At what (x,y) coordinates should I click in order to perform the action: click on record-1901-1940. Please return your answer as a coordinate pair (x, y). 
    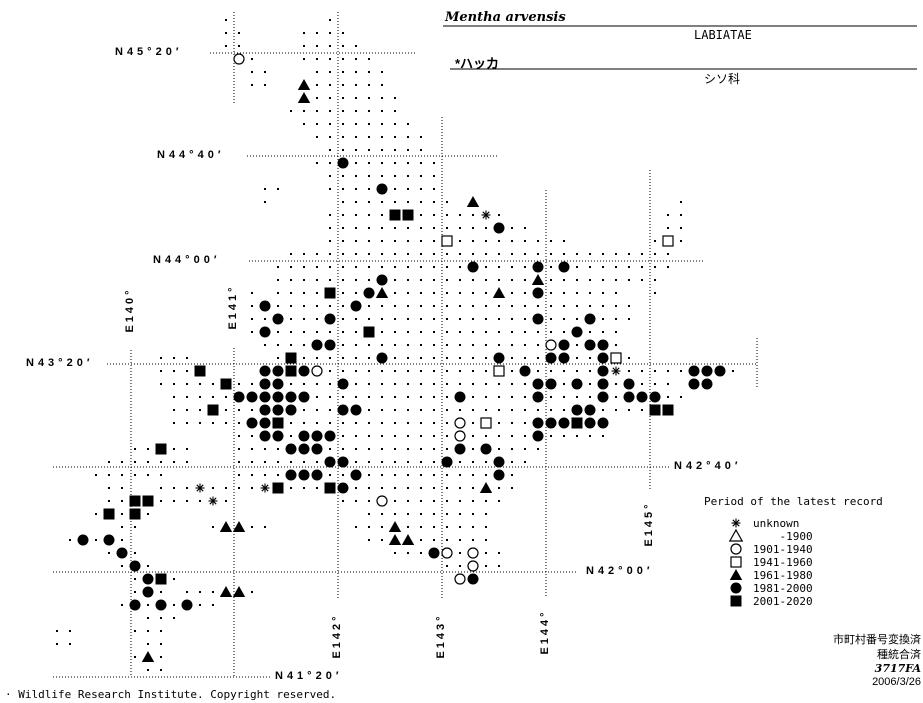
    Looking at the image, I should click on (382, 501).